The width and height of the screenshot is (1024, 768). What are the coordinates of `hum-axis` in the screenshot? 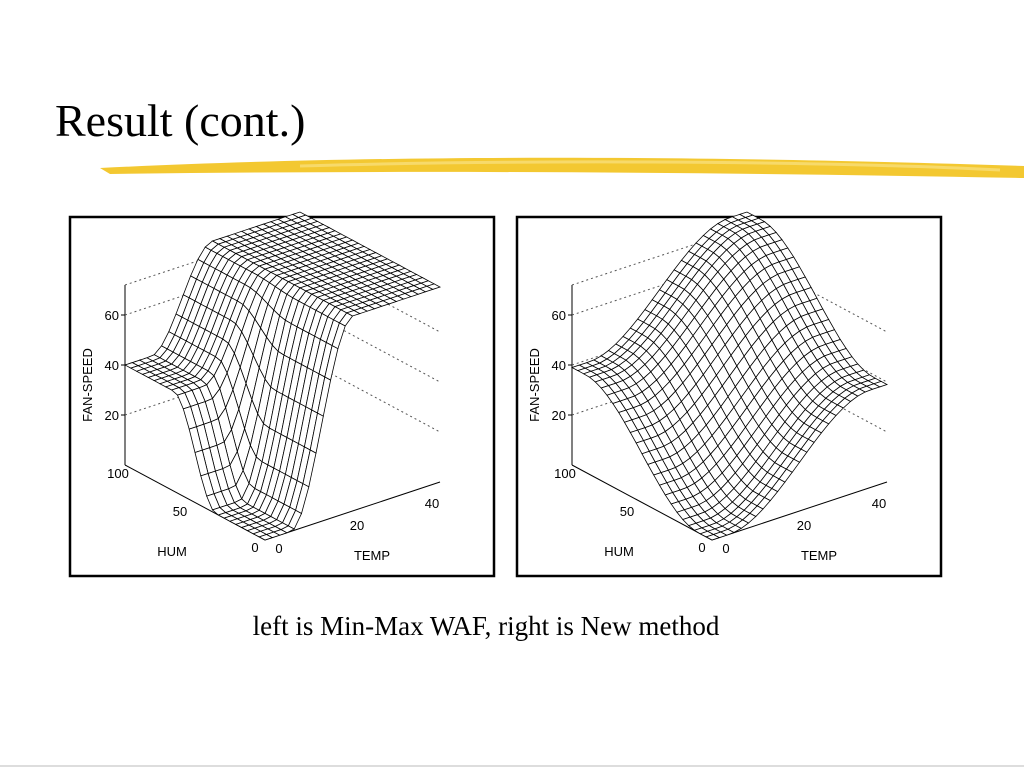 It's located at (642, 502).